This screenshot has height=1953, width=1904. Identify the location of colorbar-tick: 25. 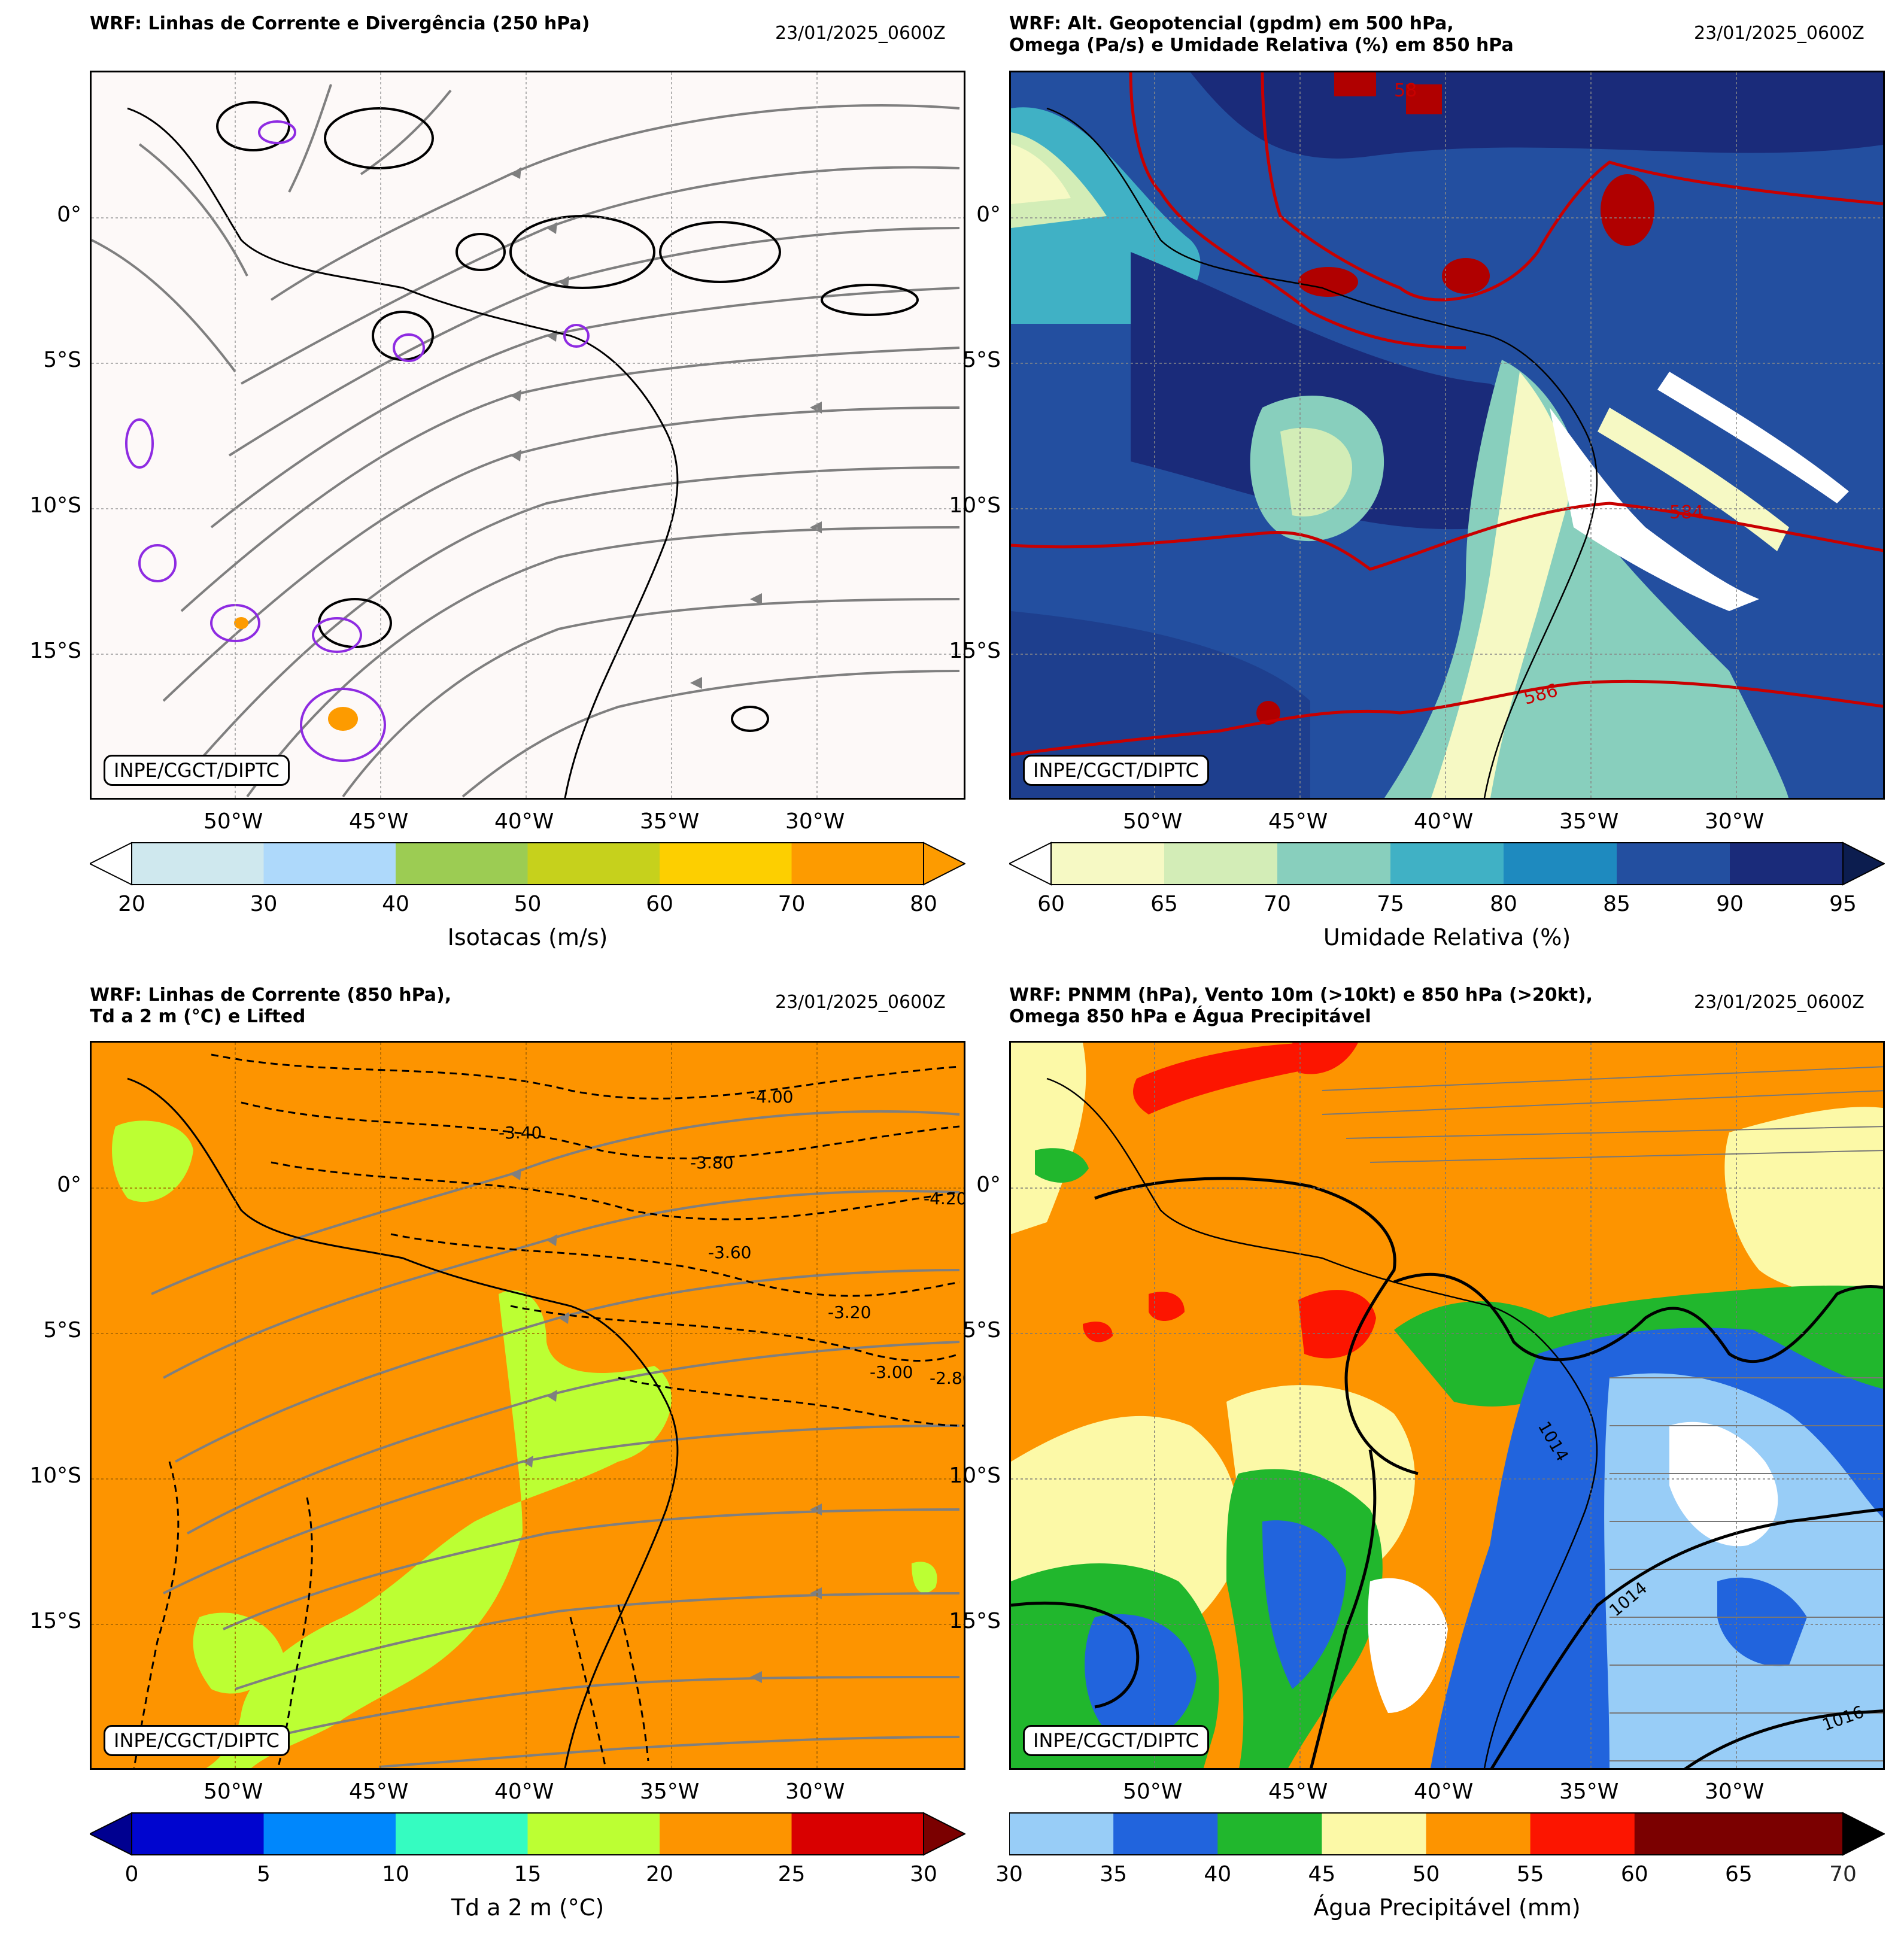
(792, 1874).